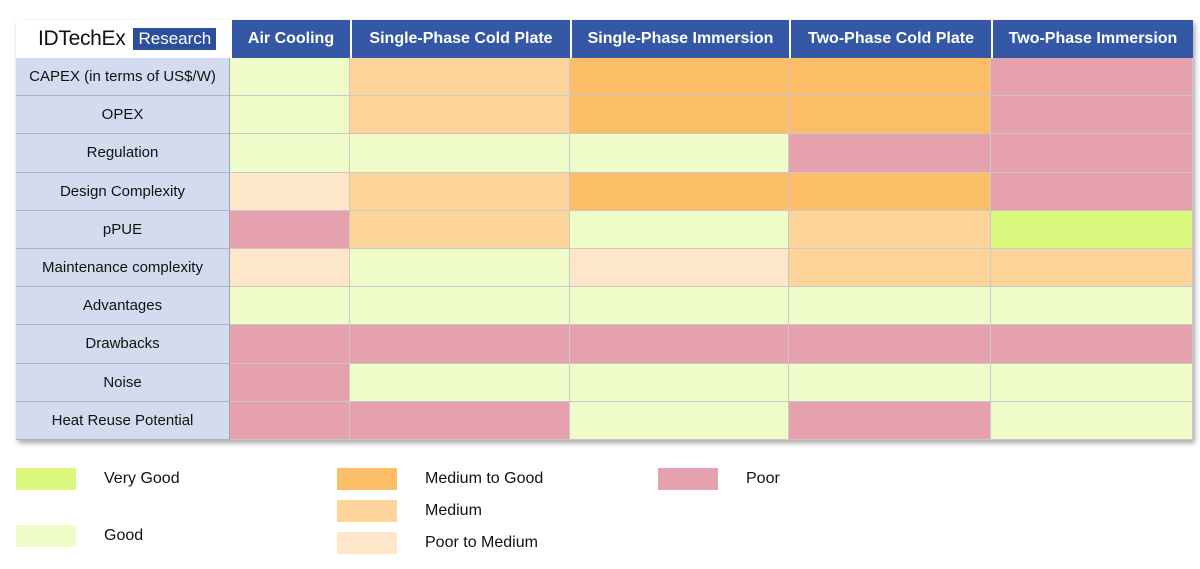 Image resolution: width=1200 pixels, height=569 pixels. I want to click on column-header: Two-Phase Cold Plate, so click(890, 39).